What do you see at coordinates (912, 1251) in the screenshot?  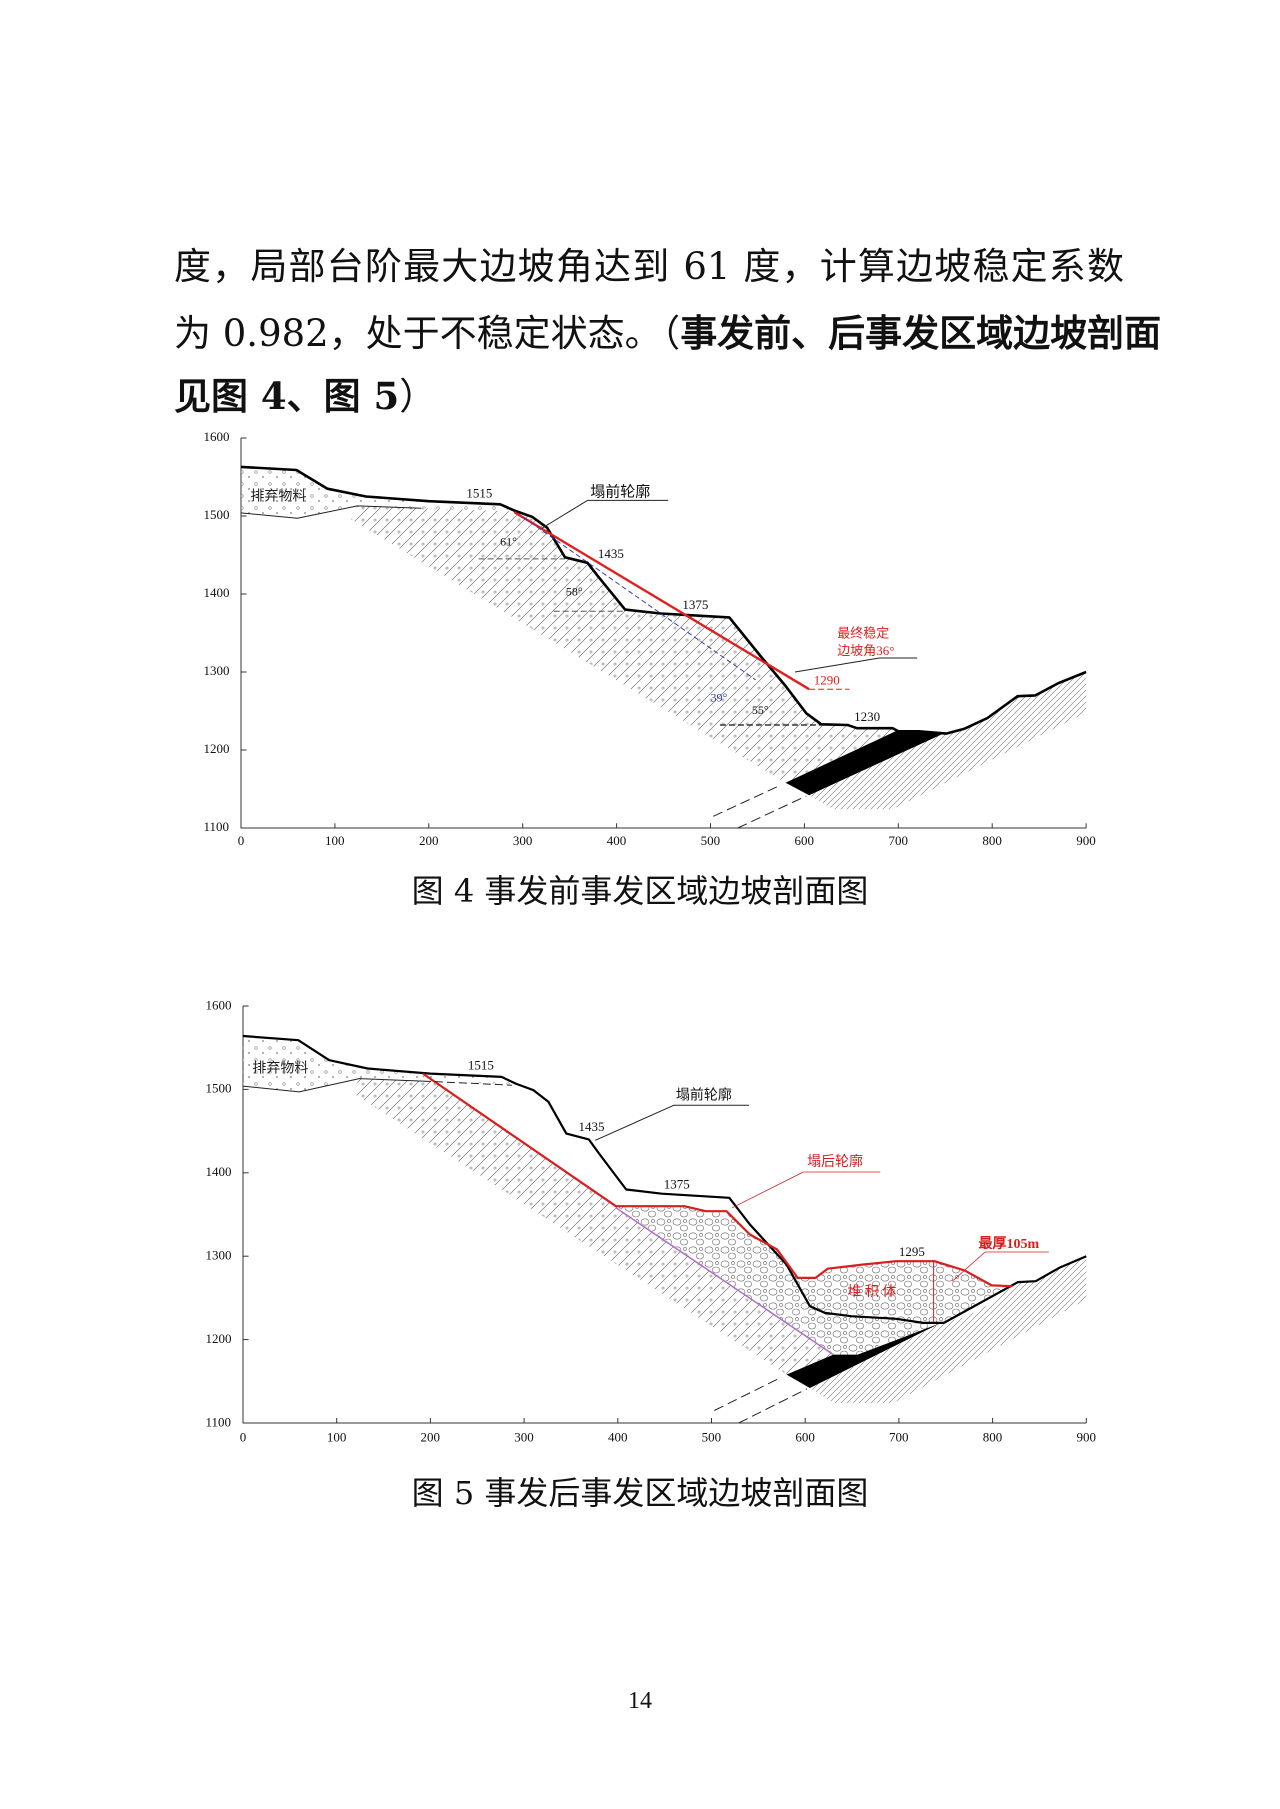 I see `label-elevation: 1295` at bounding box center [912, 1251].